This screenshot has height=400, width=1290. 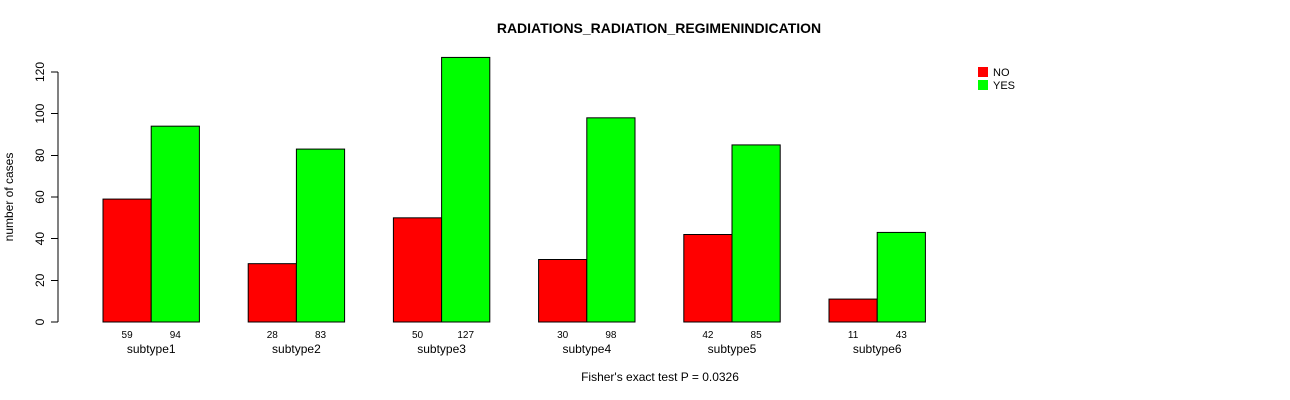 I want to click on category-label: subtype2, so click(x=296, y=349).